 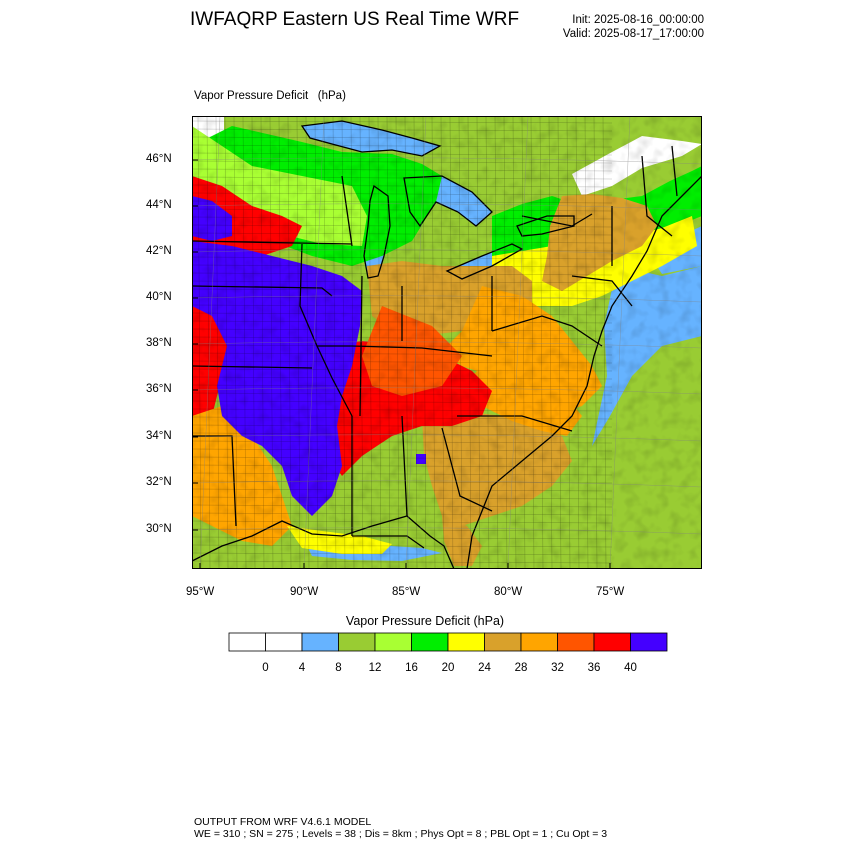 What do you see at coordinates (638, 20) in the screenshot?
I see `init-time: Init: 2025-08-16_00:00:00` at bounding box center [638, 20].